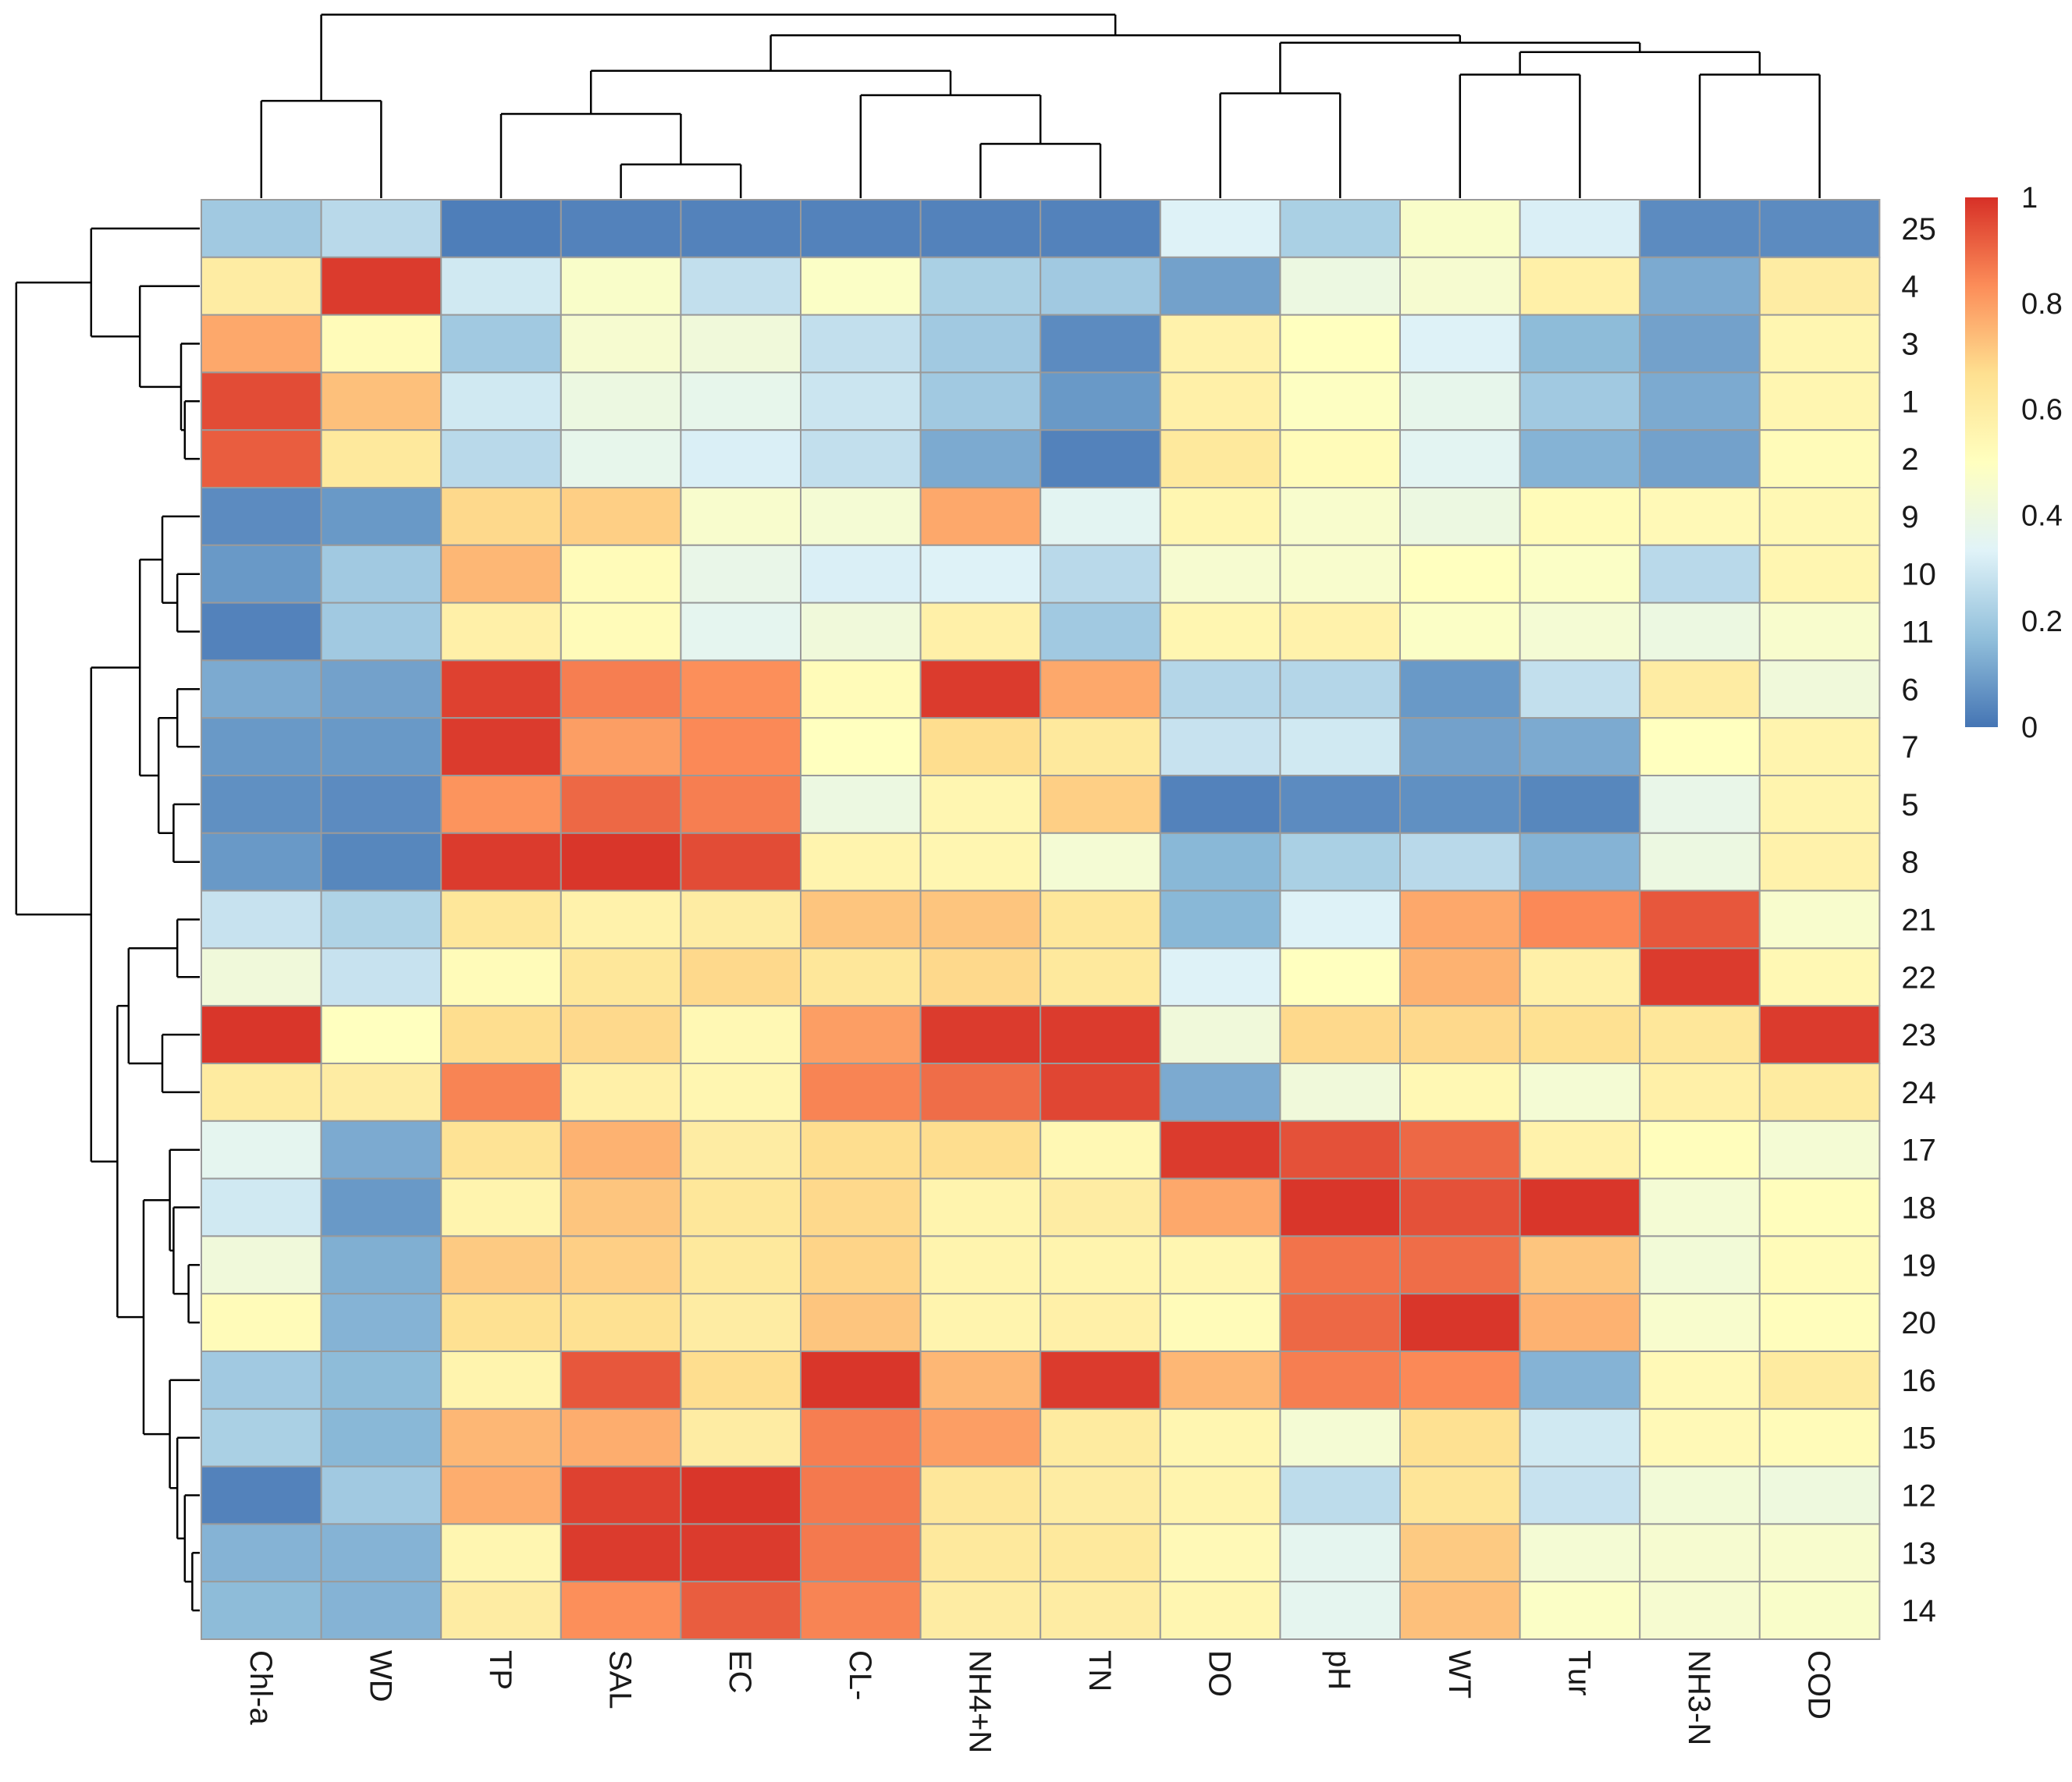 Image resolution: width=2072 pixels, height=1782 pixels. Describe the element at coordinates (1220, 286) in the screenshot. I see `heatmap-cell-4-DO` at that location.